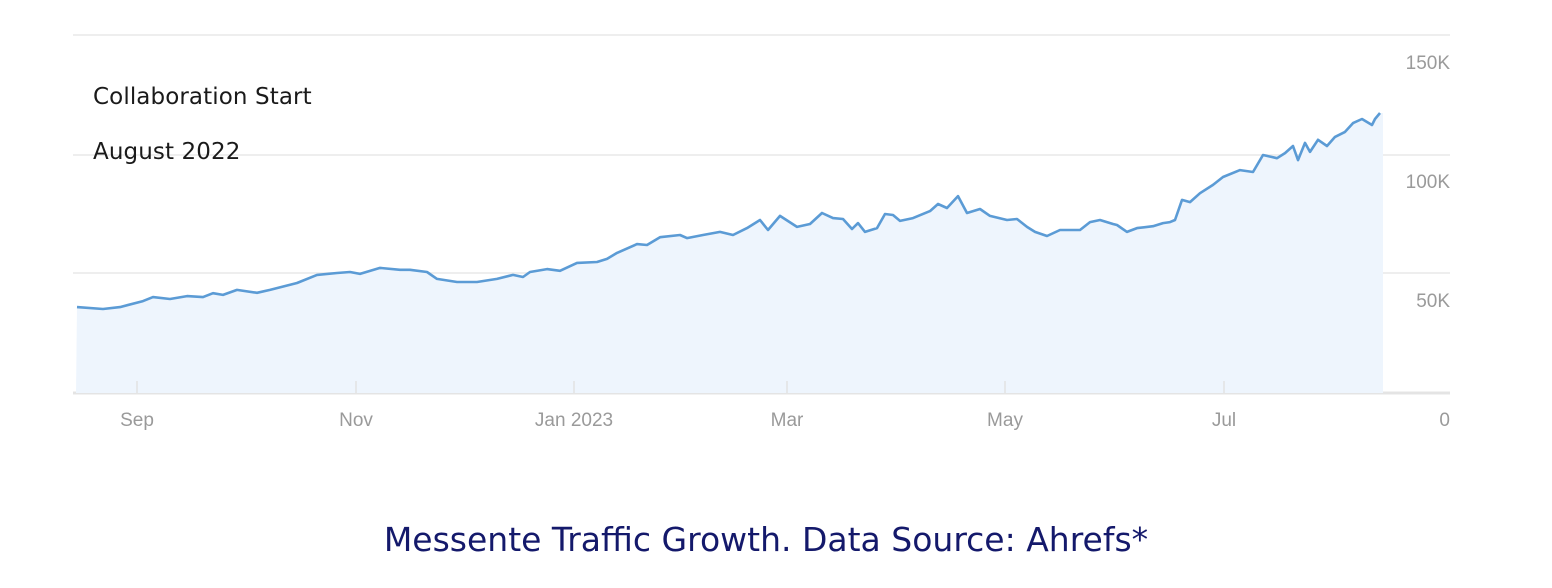 This screenshot has height=588, width=1552. What do you see at coordinates (1005, 420) in the screenshot?
I see `x-tick-label: May` at bounding box center [1005, 420].